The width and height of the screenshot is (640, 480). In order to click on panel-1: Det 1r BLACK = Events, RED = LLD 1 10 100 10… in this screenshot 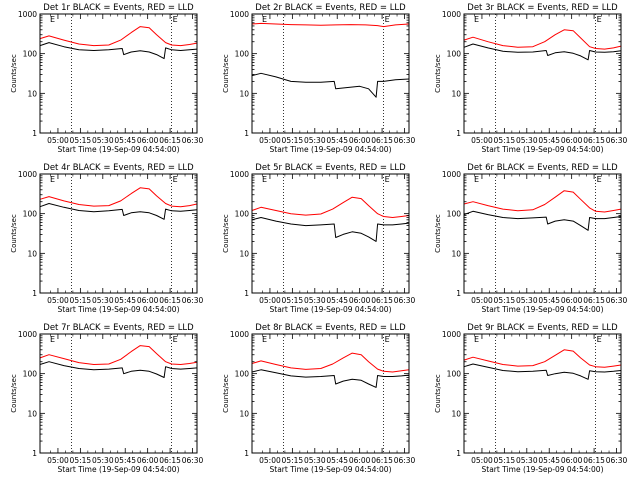, I will do `click(107, 78)`.